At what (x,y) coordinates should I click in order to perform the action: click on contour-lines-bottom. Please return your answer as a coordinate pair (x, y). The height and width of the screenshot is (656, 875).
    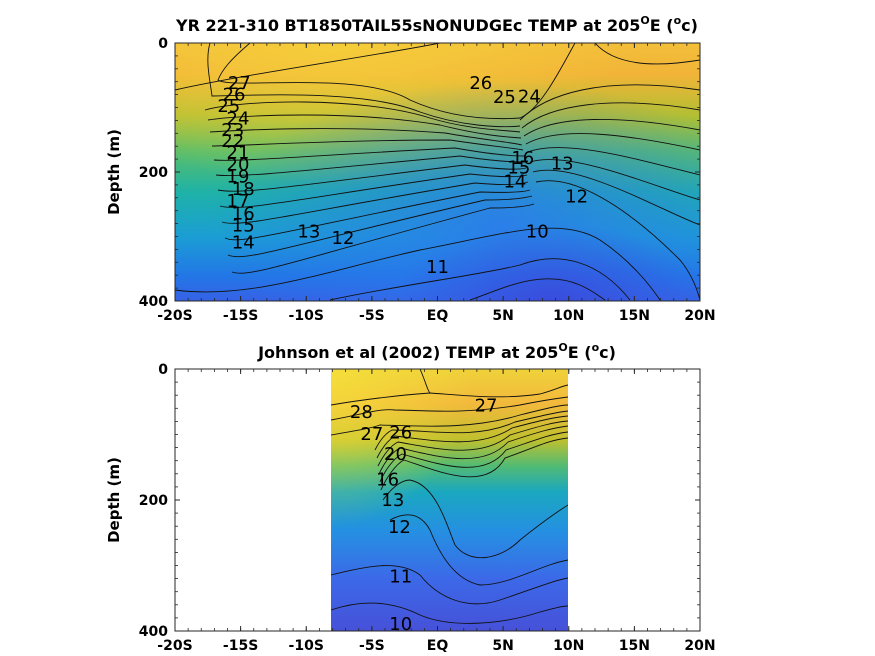
    Looking at the image, I should click on (449, 496).